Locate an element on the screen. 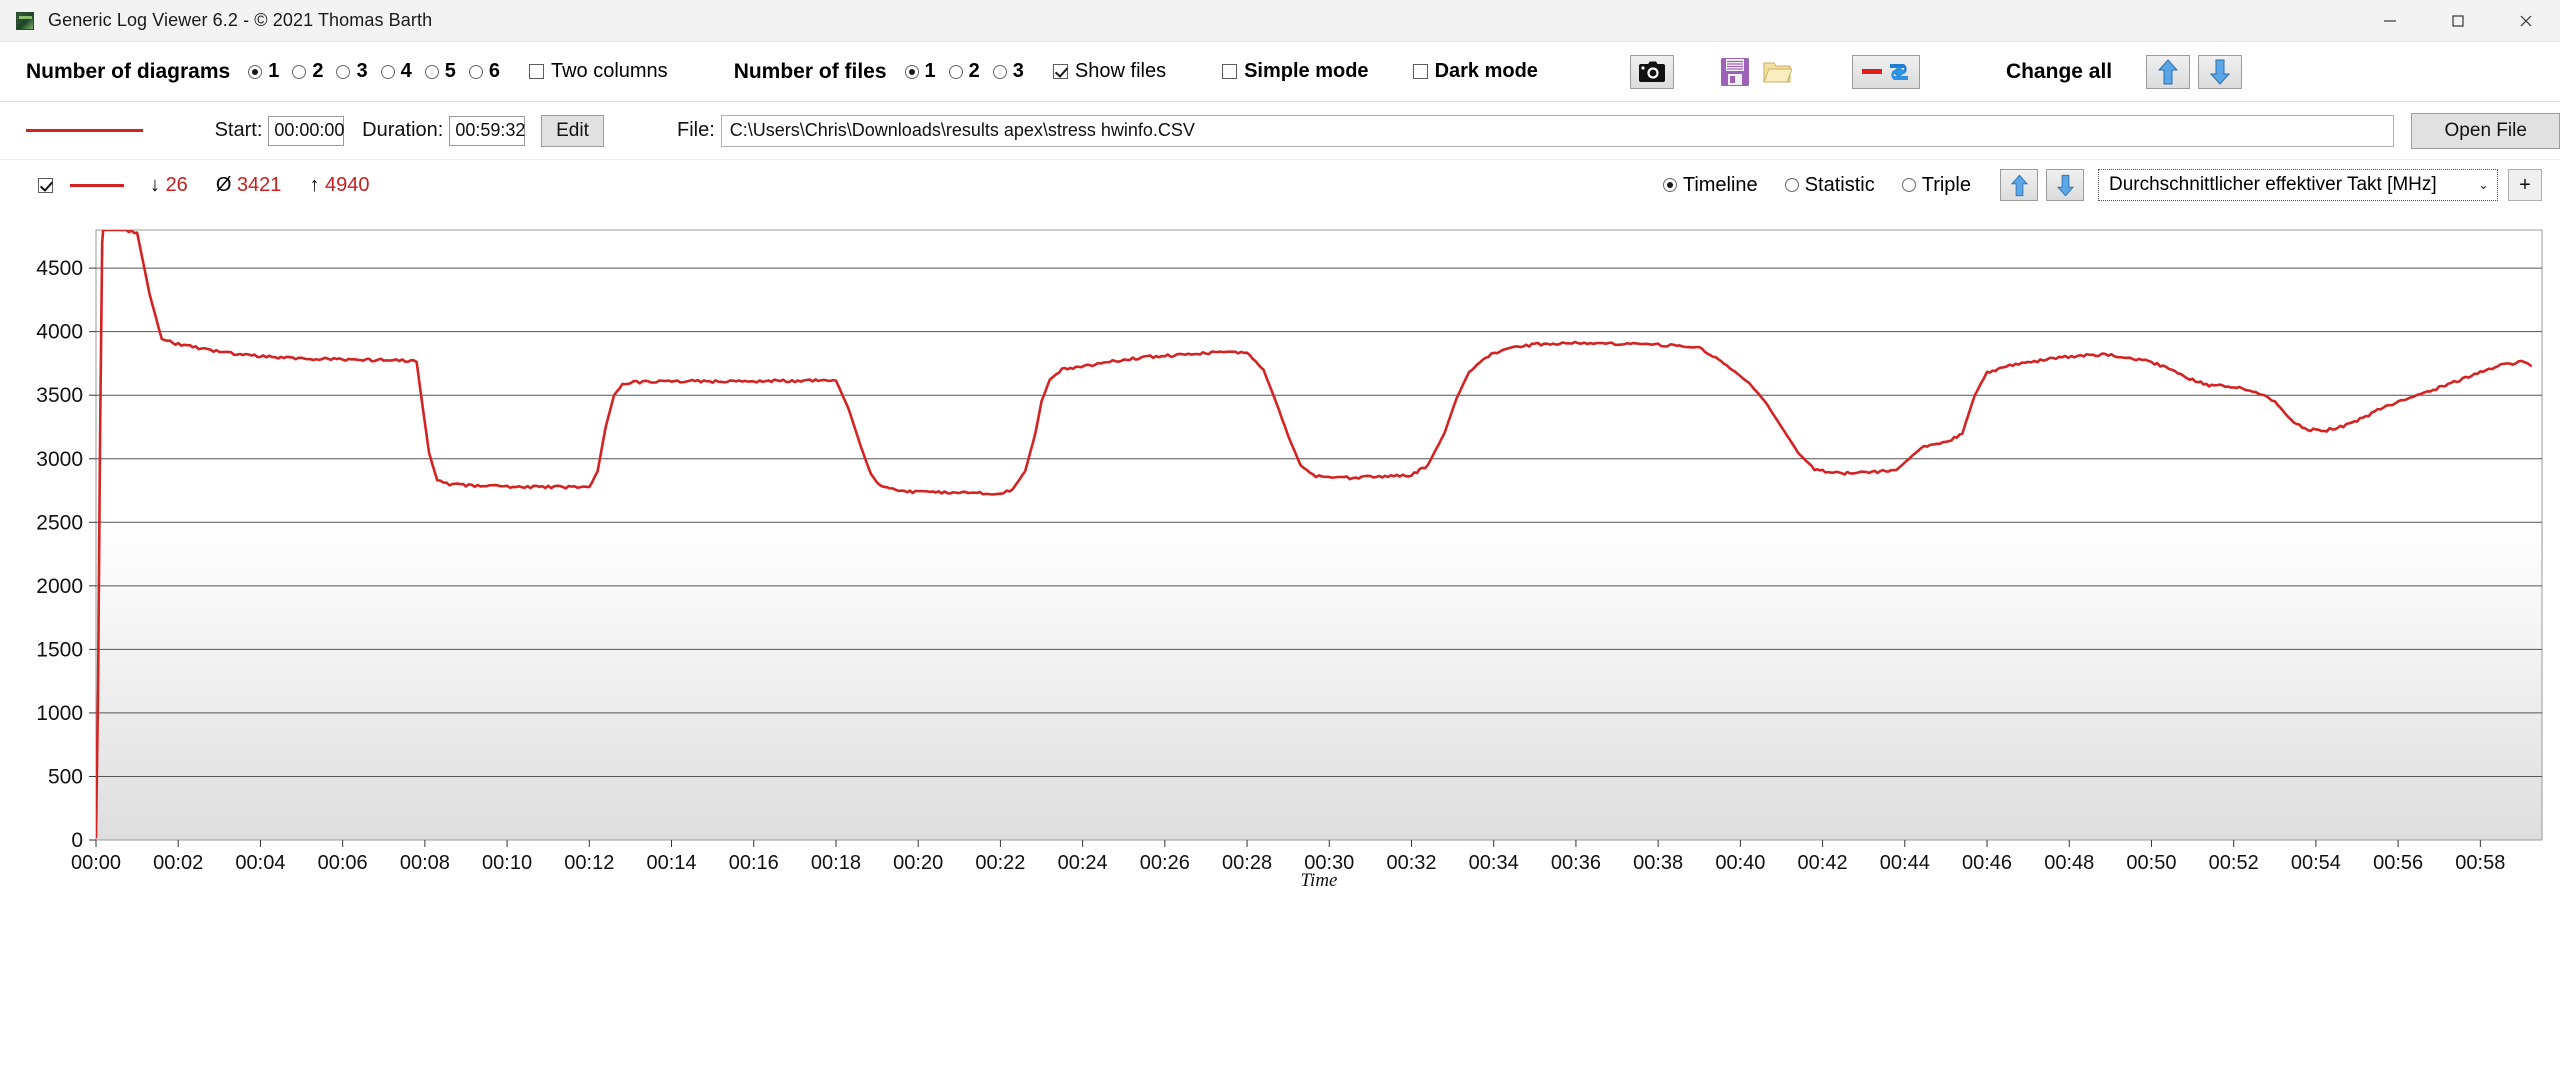  x-tick-label: 00:52 is located at coordinates (2234, 863).